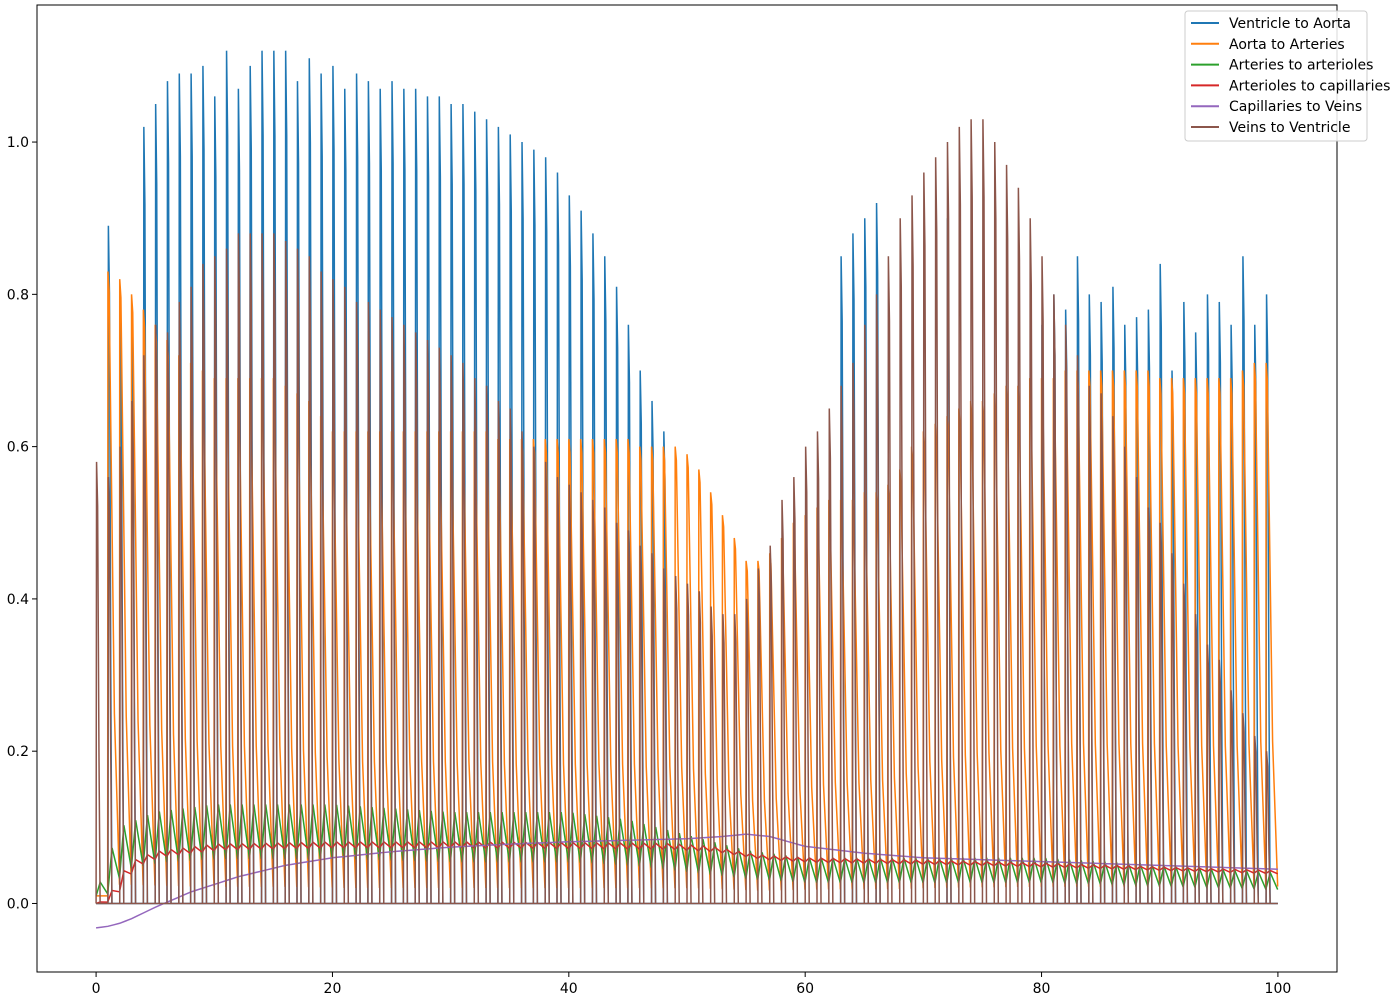  I want to click on x-tick-label: 80, so click(1042, 989).